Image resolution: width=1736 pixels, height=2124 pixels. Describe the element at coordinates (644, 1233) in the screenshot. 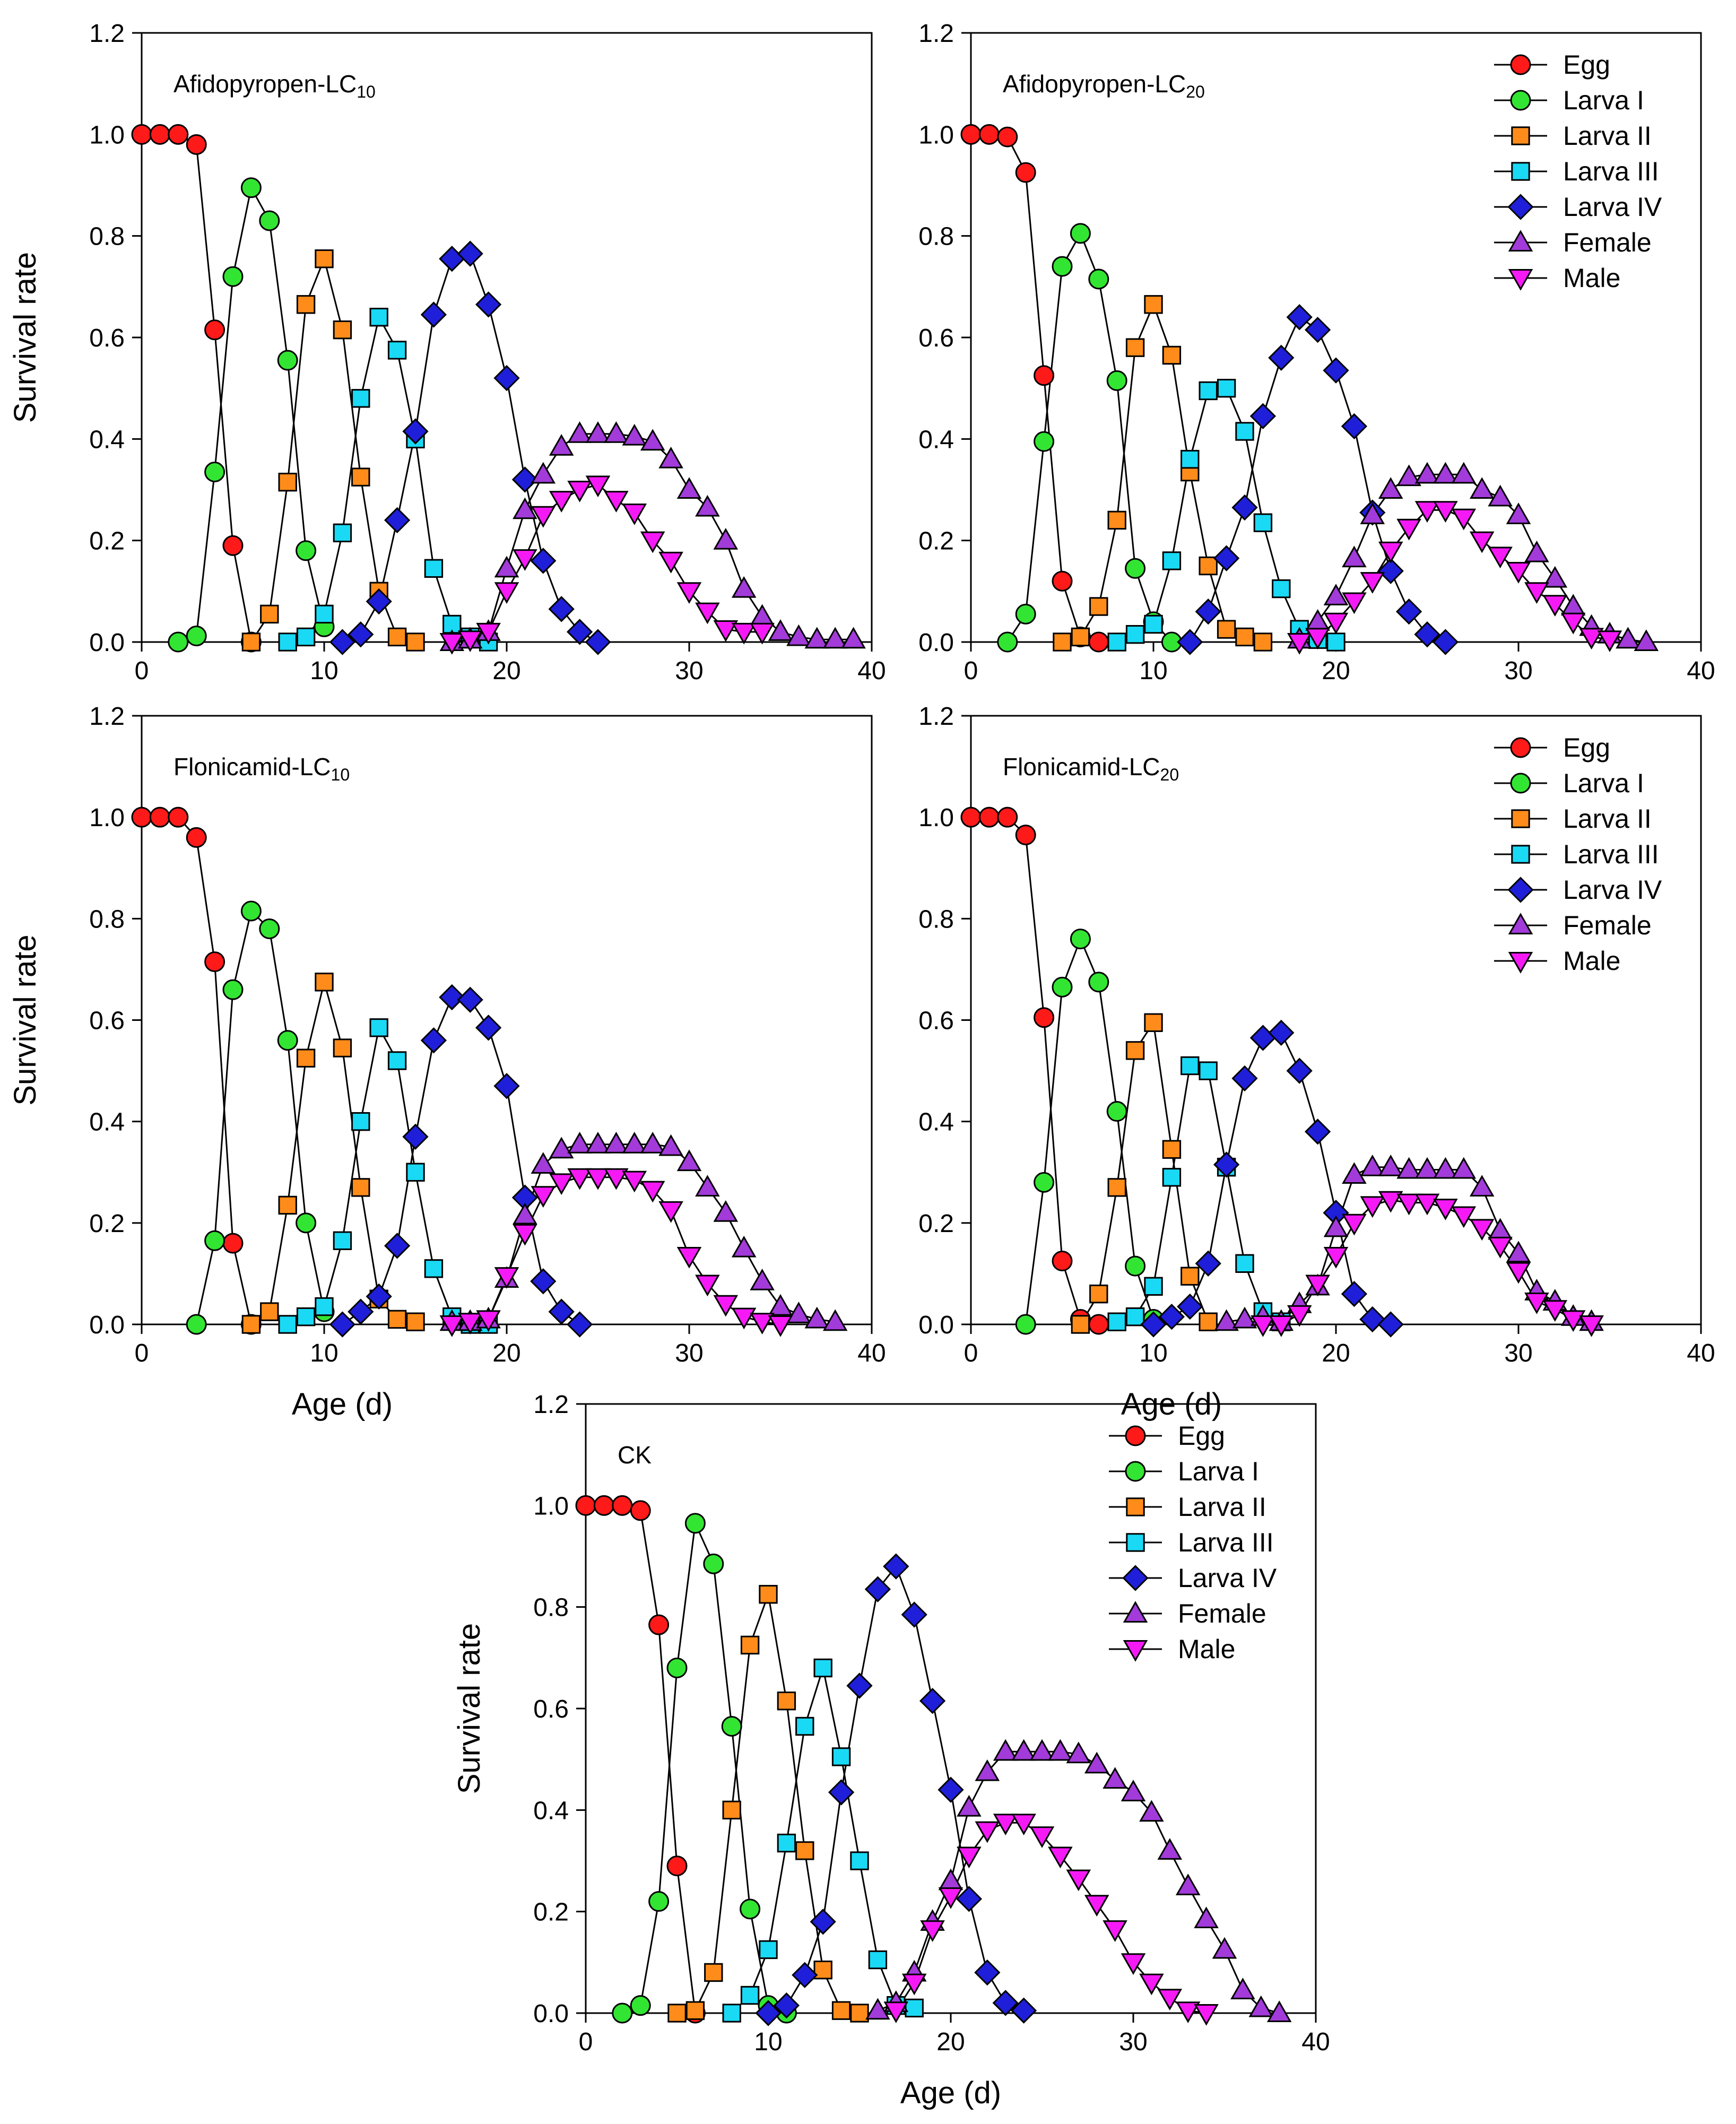

I see `series-line-female` at that location.